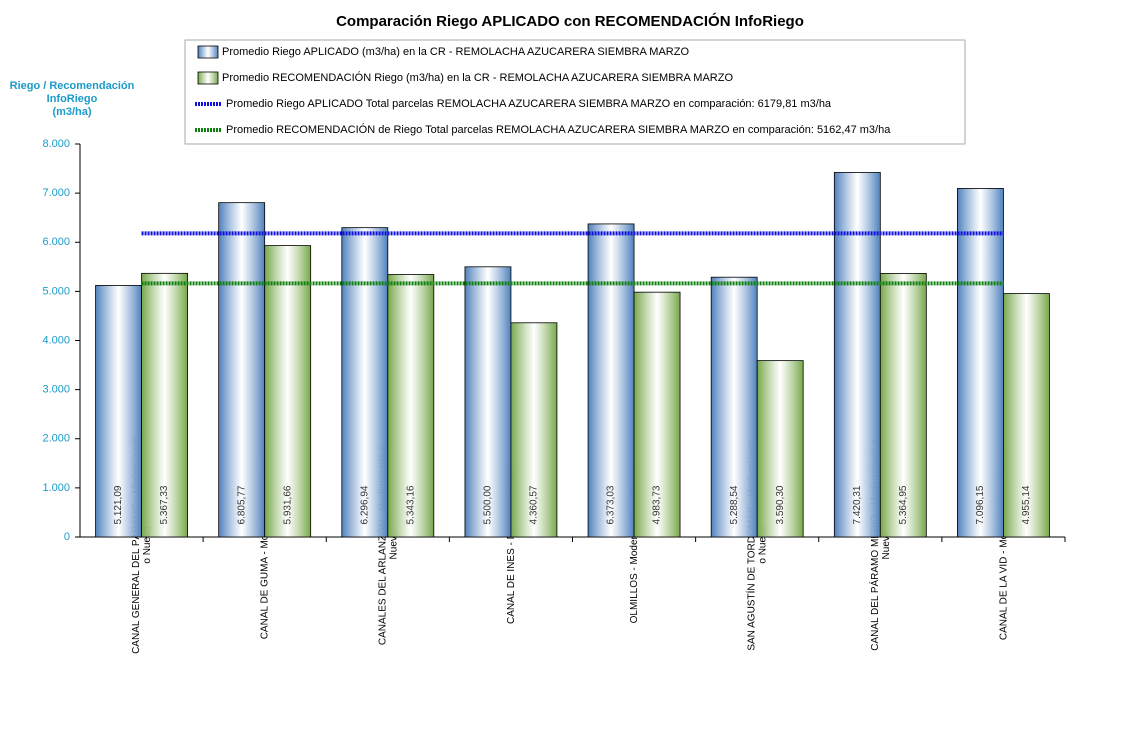  What do you see at coordinates (71, 112) in the screenshot?
I see `y-axis-label: (m3/ha)` at bounding box center [71, 112].